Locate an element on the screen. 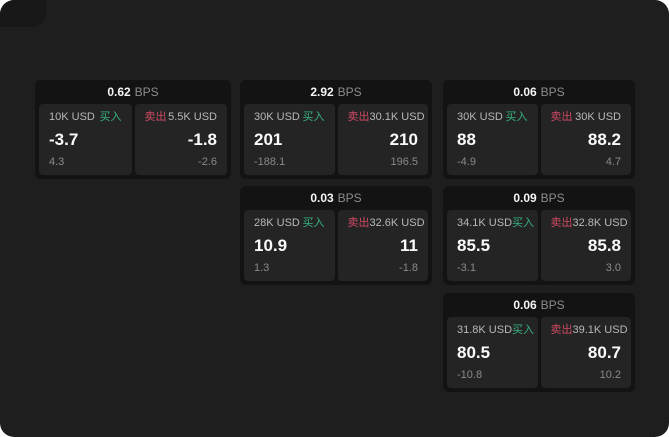  sell-size-label: 39.1K USD is located at coordinates (600, 330).